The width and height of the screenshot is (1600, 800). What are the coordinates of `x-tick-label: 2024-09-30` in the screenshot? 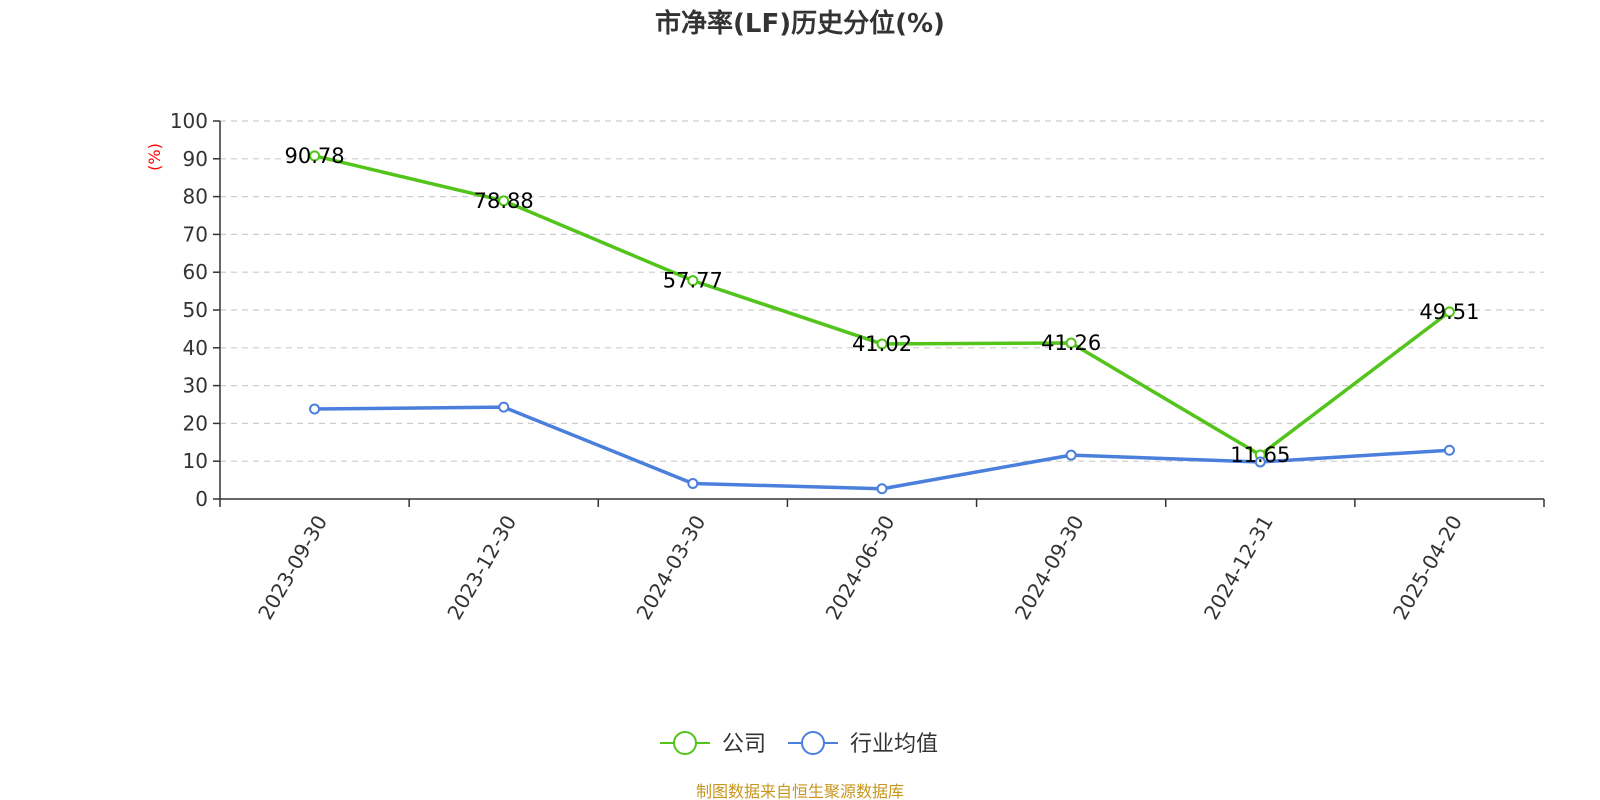 It's located at (1049, 567).